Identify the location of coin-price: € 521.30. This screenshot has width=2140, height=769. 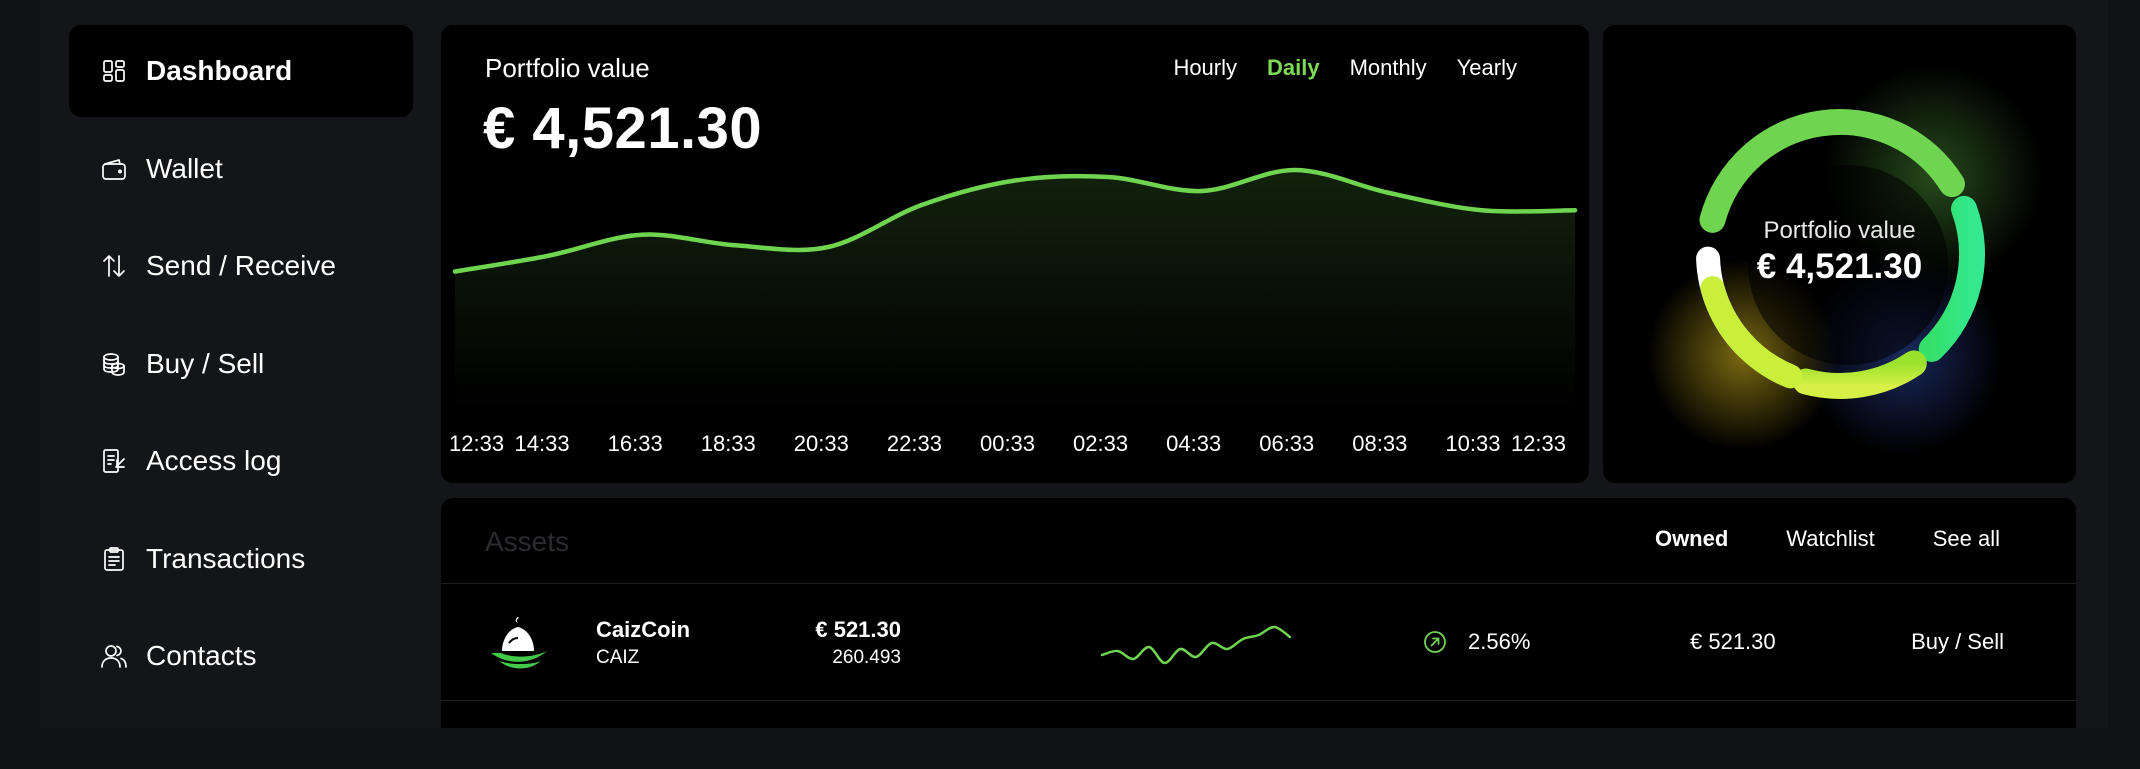
(858, 629).